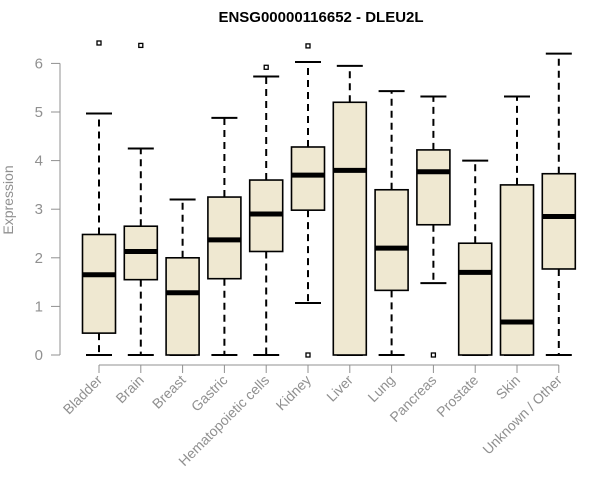 This screenshot has height=500, width=600. I want to click on box-pancreas, so click(433, 226).